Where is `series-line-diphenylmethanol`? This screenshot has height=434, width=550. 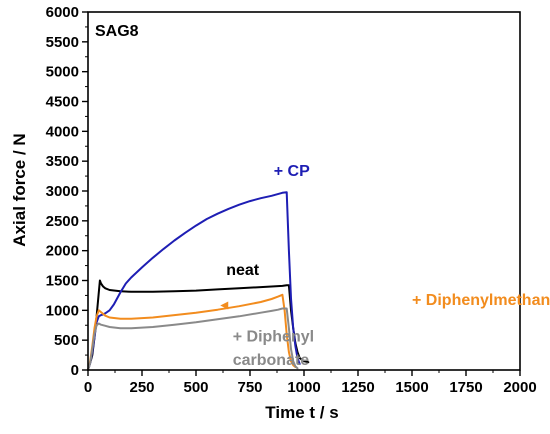 series-line-diphenylmethanol is located at coordinates (192, 332).